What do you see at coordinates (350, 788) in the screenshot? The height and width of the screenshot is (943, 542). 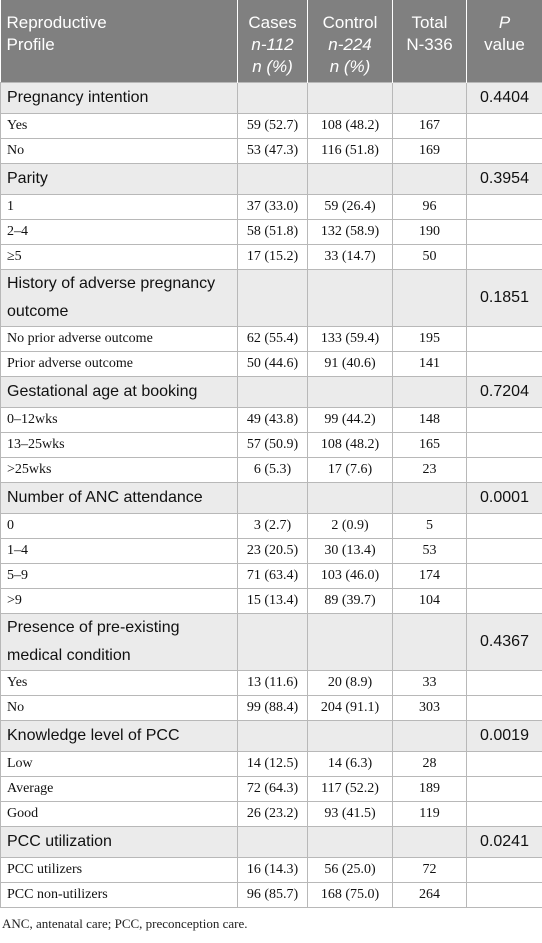 I see `cell: 117 (52.2)` at bounding box center [350, 788].